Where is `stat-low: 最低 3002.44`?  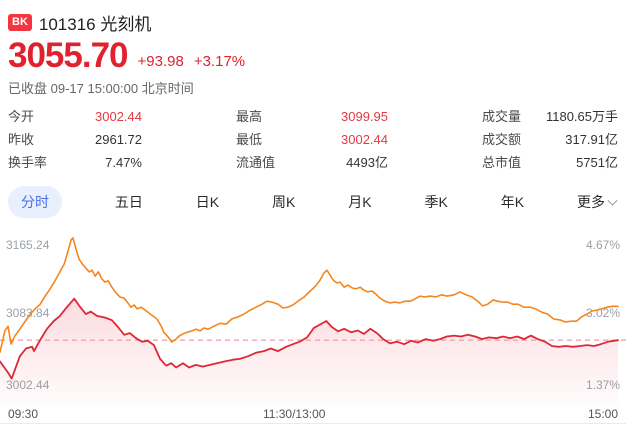
stat-low: 最低 3002.44 is located at coordinates (312, 140).